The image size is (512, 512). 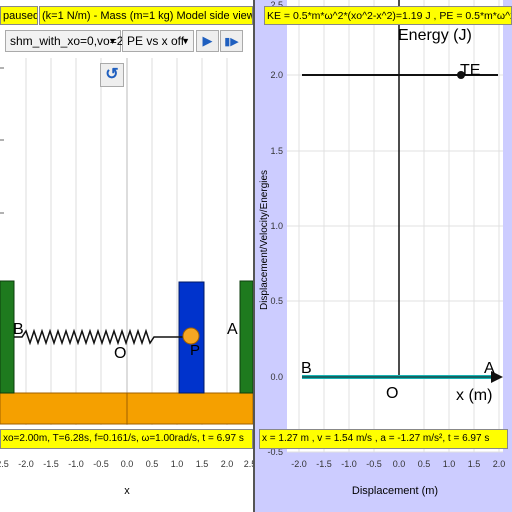 What do you see at coordinates (497, 377) in the screenshot?
I see `x-axis-arrow` at bounding box center [497, 377].